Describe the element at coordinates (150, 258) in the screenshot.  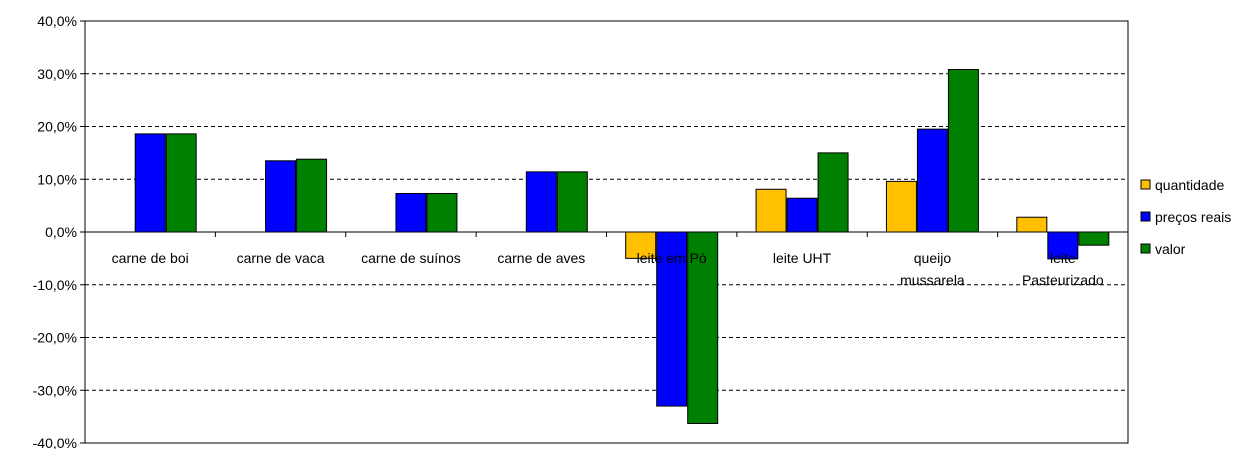
I see `category-label: carne de boi` at that location.